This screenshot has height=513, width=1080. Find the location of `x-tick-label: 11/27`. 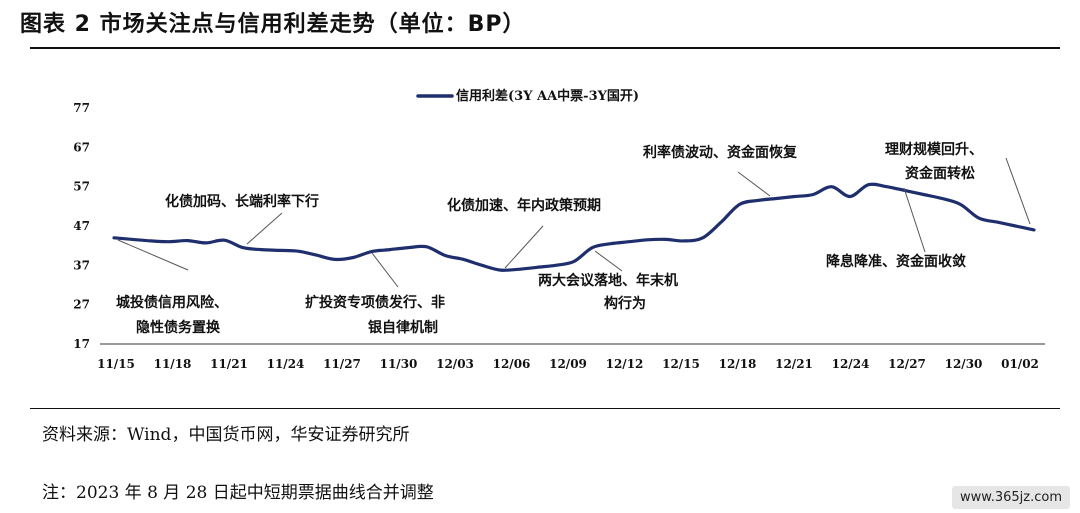

x-tick-label: 11/27 is located at coordinates (342, 364).